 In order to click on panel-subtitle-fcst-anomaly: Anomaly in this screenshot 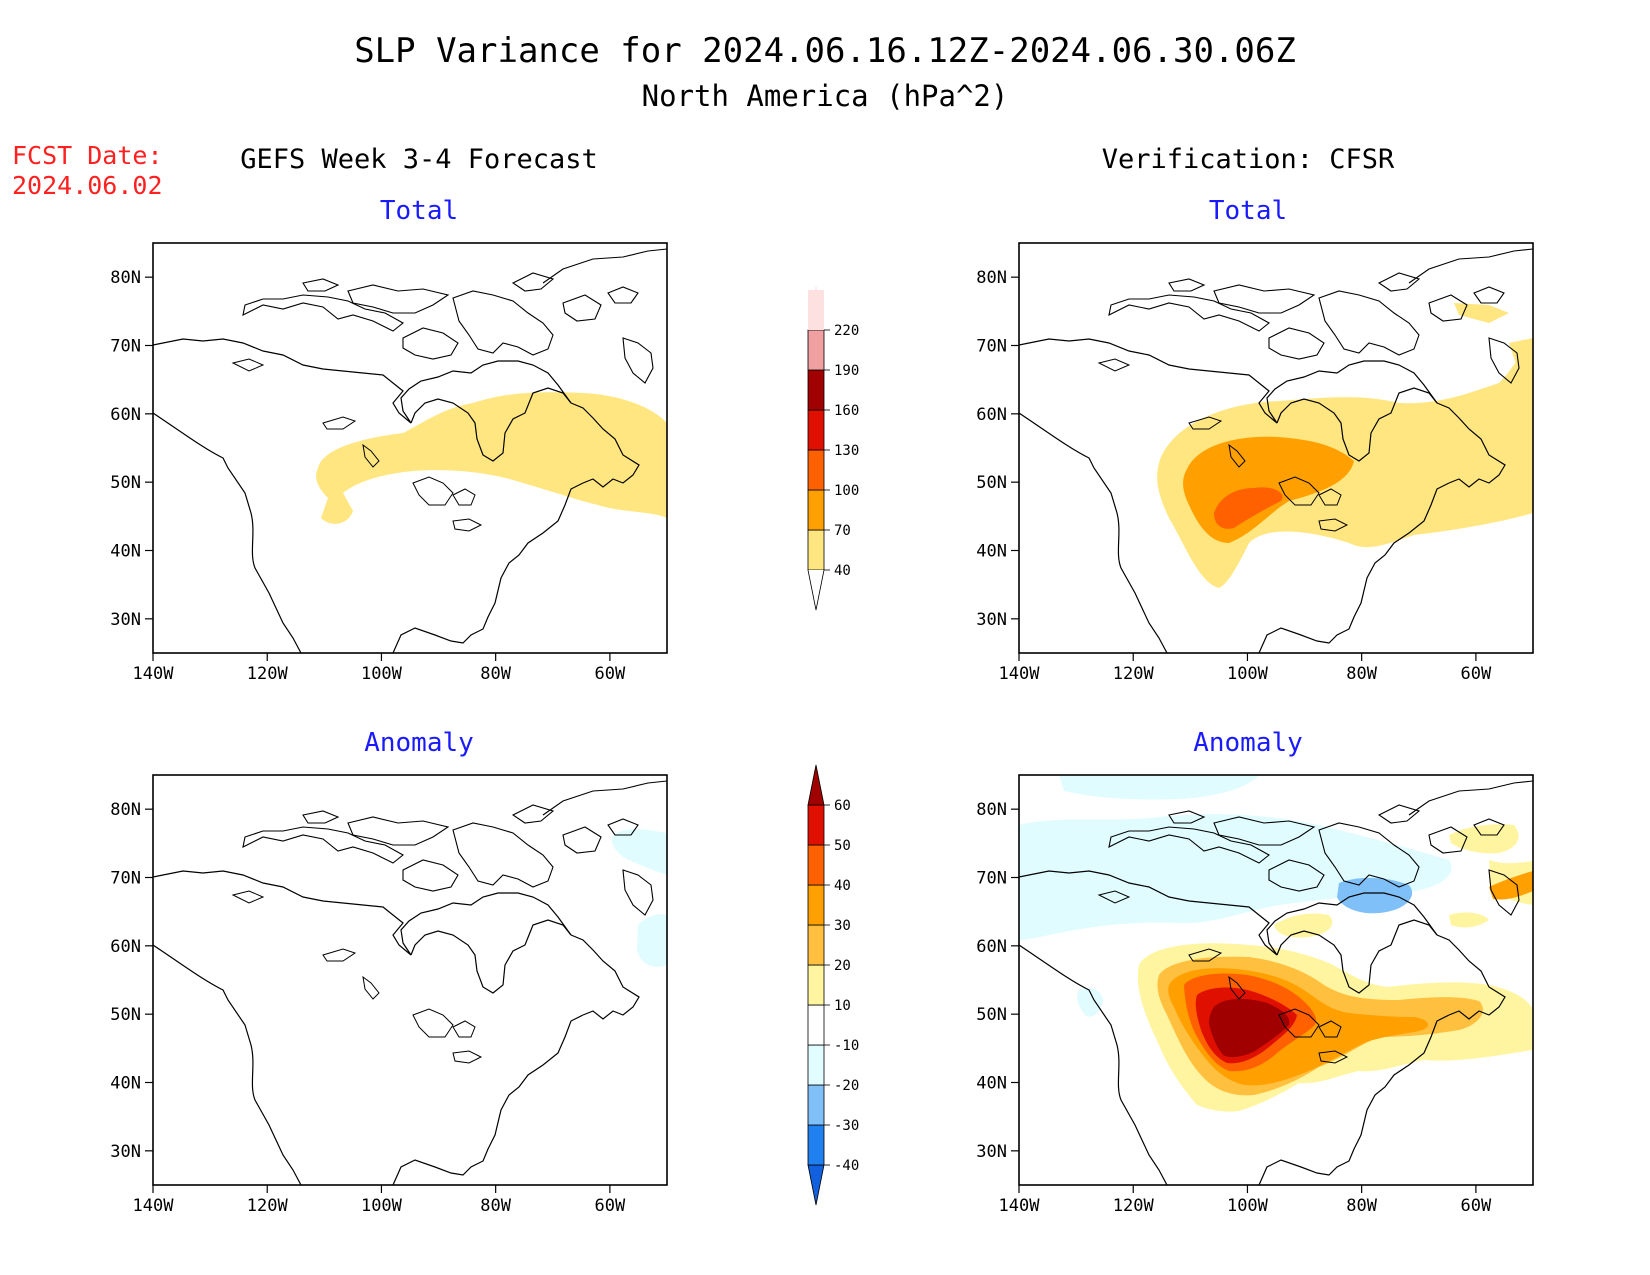, I will do `click(419, 743)`.